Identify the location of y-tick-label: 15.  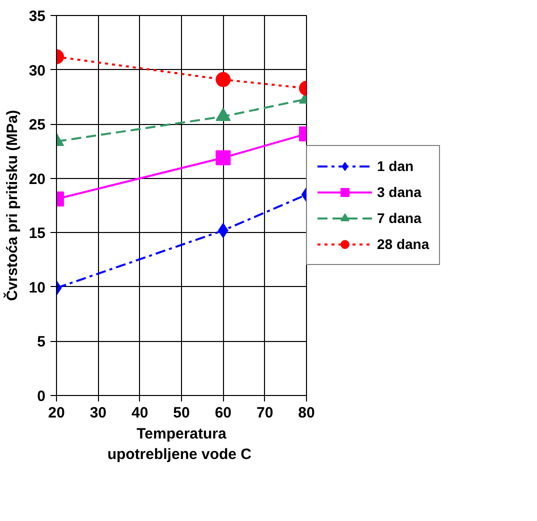
(37, 233).